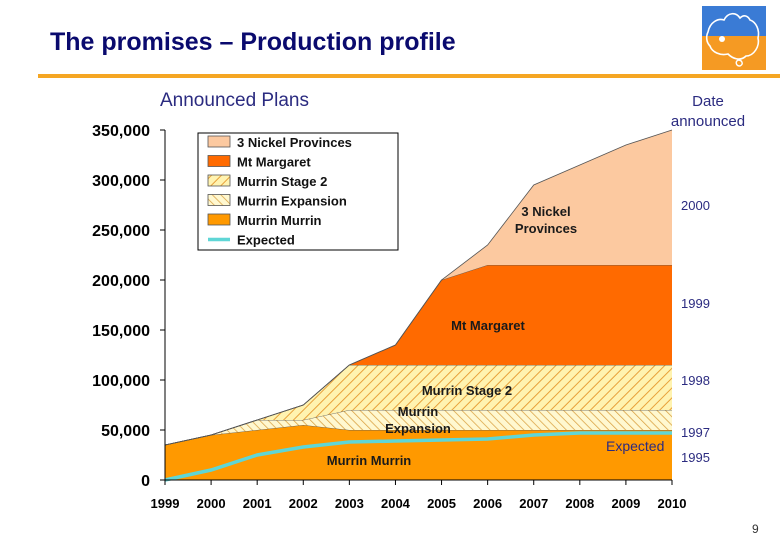 The height and width of the screenshot is (540, 780). Describe the element at coordinates (279, 220) in the screenshot. I see `legend-label-murrin-murrin: Murrin Murrin` at that location.